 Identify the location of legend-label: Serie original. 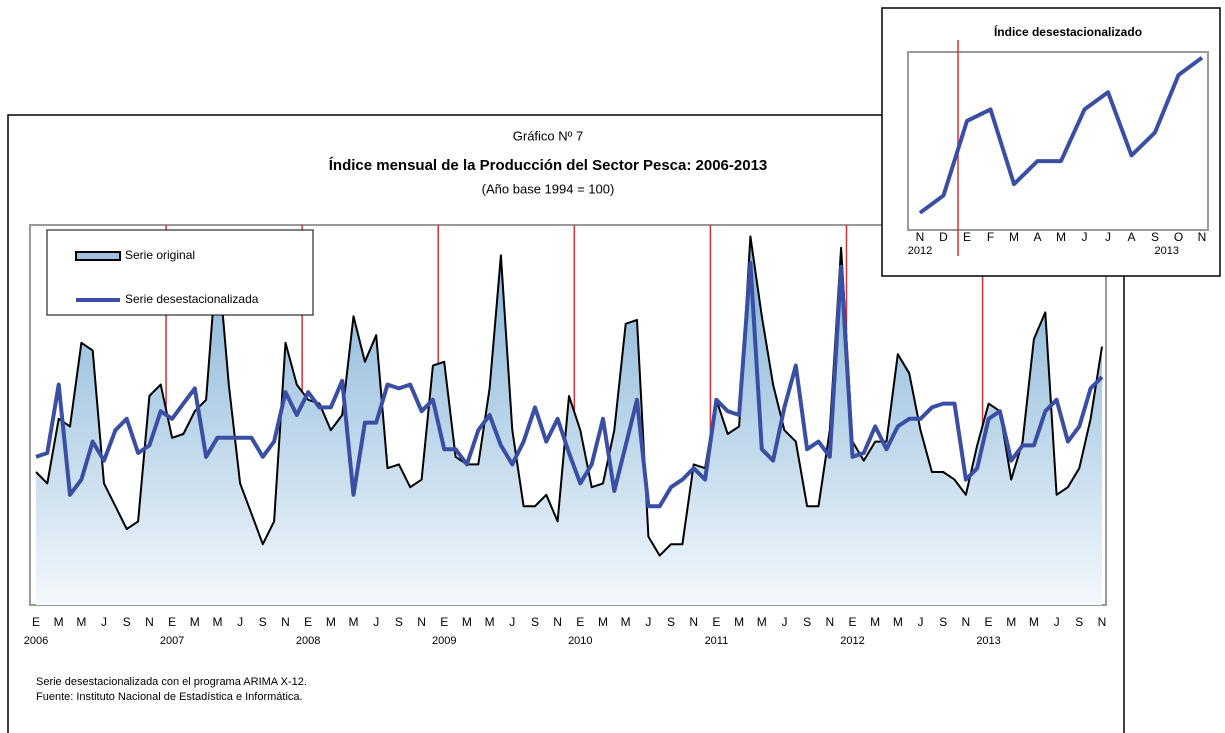
(160, 255).